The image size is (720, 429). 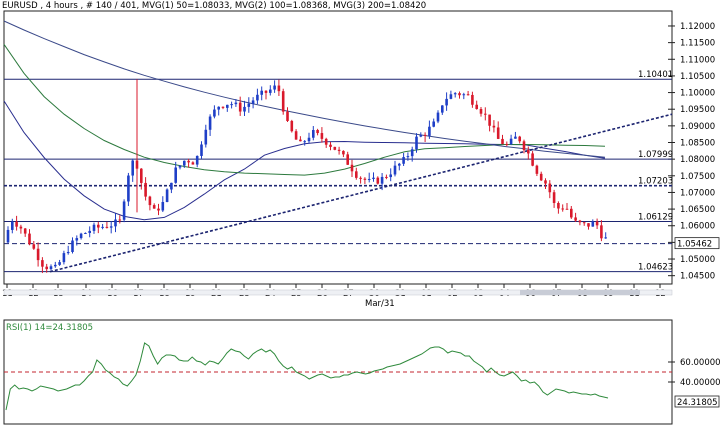 I want to click on price-tick-label: 1.11500, so click(x=697, y=44).